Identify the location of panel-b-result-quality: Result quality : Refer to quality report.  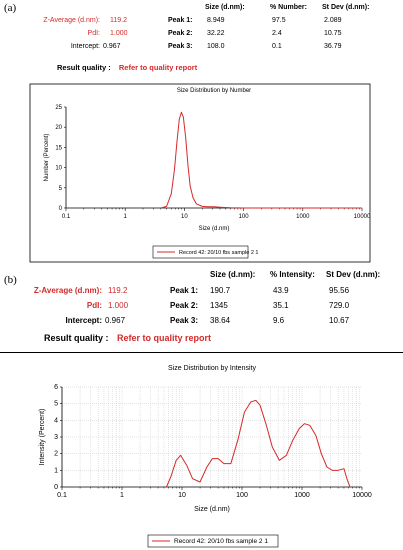
(127, 338).